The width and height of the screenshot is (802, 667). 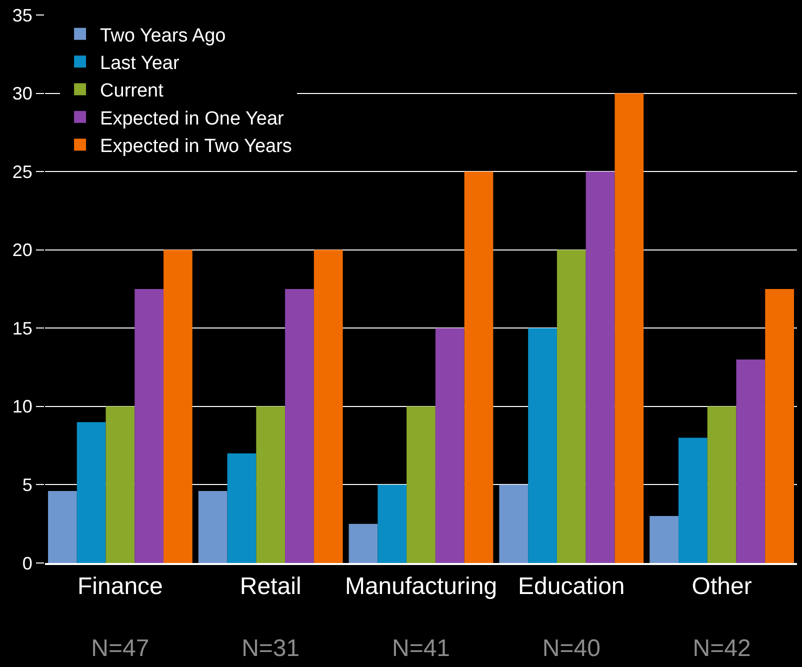 I want to click on y-tick-label: 5, so click(x=27, y=485).